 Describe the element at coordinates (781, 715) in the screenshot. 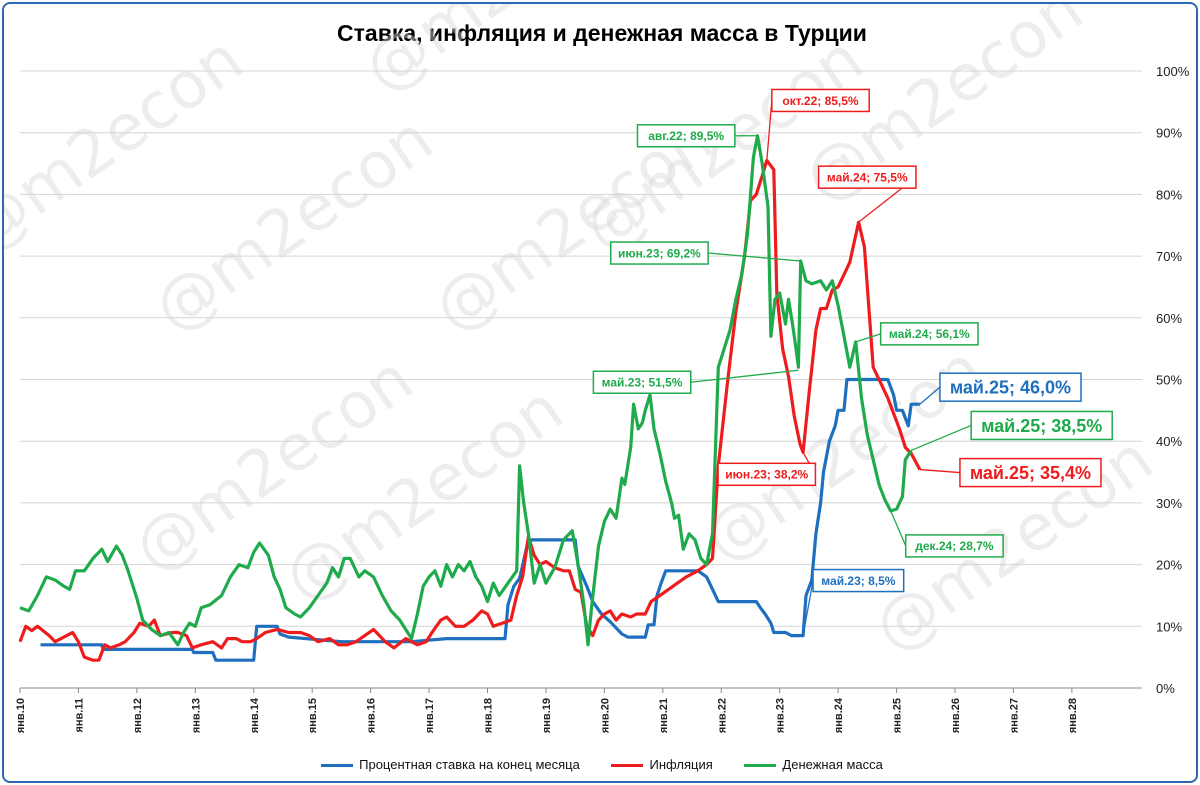

I see `x-tick-label: янв.23` at that location.